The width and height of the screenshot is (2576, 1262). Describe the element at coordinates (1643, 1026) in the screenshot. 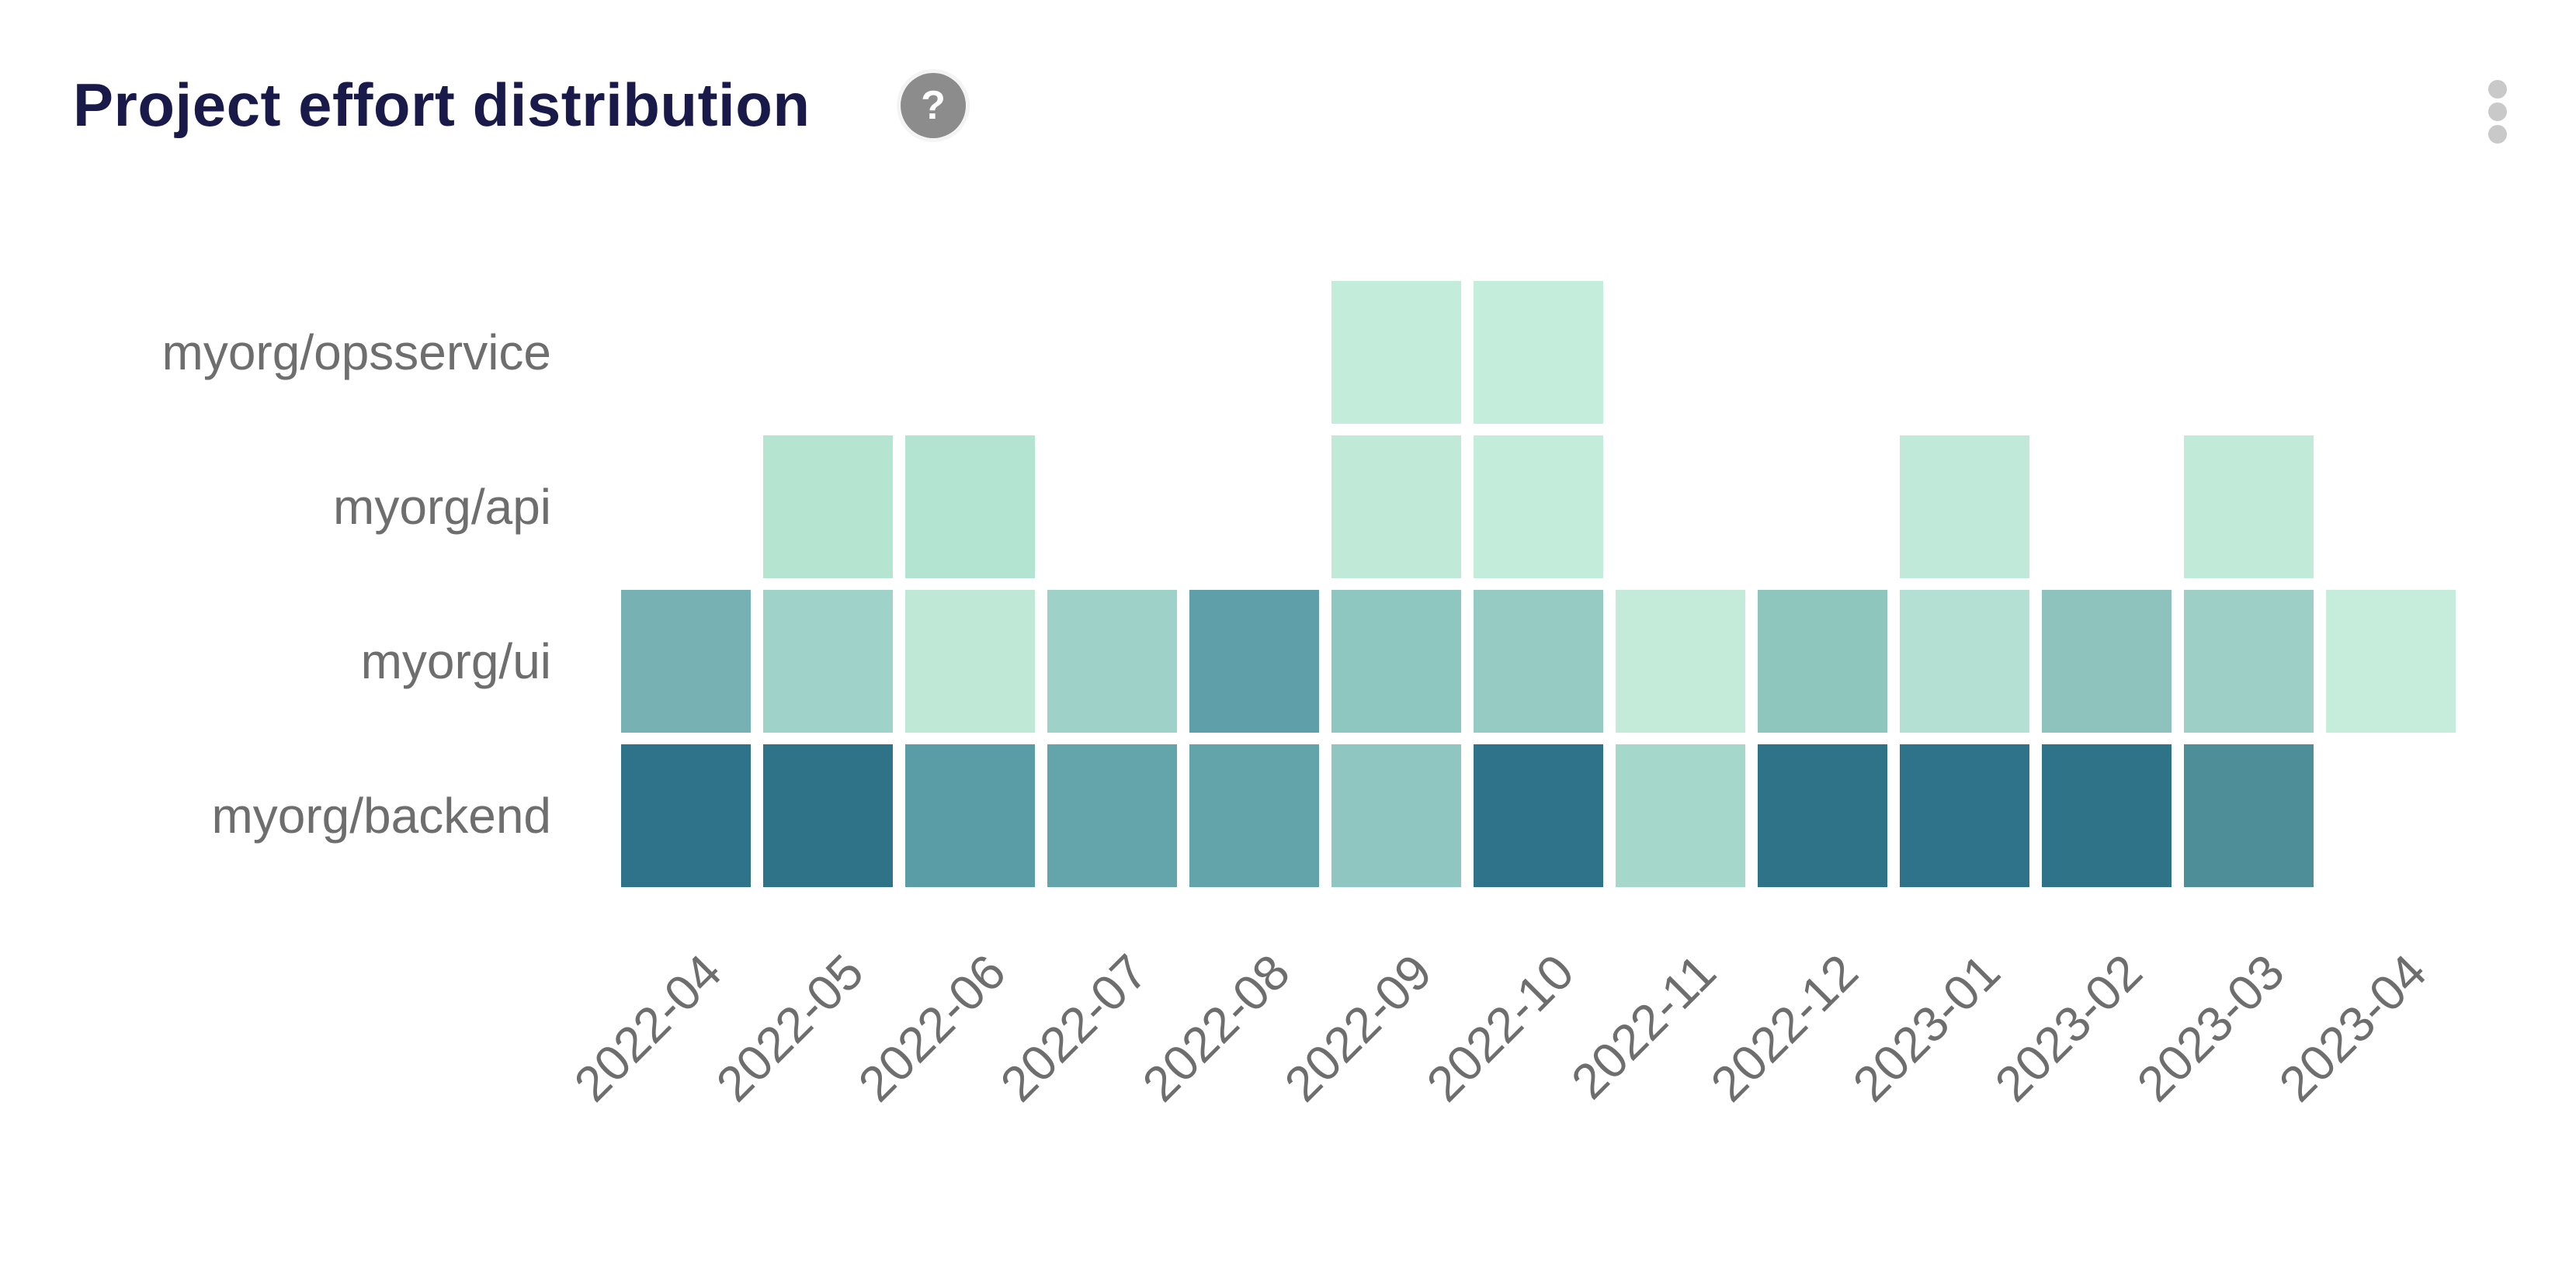

I see `x-axis-label: 2022-11` at that location.